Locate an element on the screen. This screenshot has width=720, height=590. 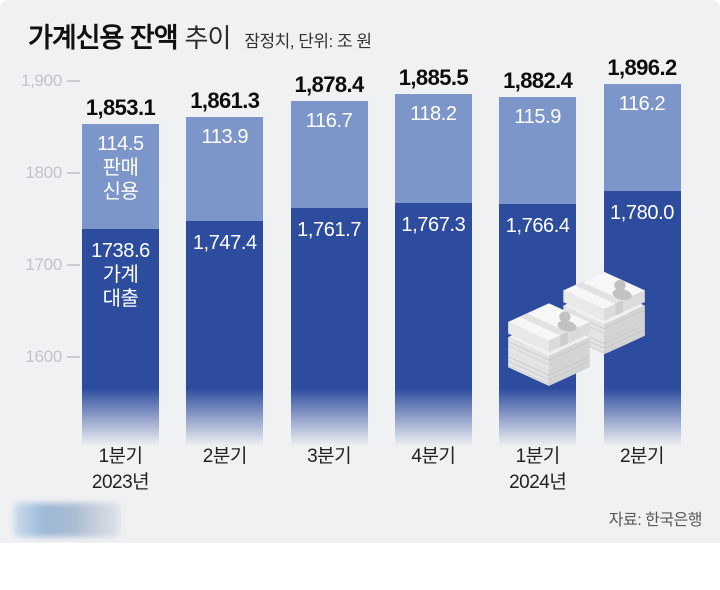
y-tick-label: 1,900 is located at coordinates (41, 80).